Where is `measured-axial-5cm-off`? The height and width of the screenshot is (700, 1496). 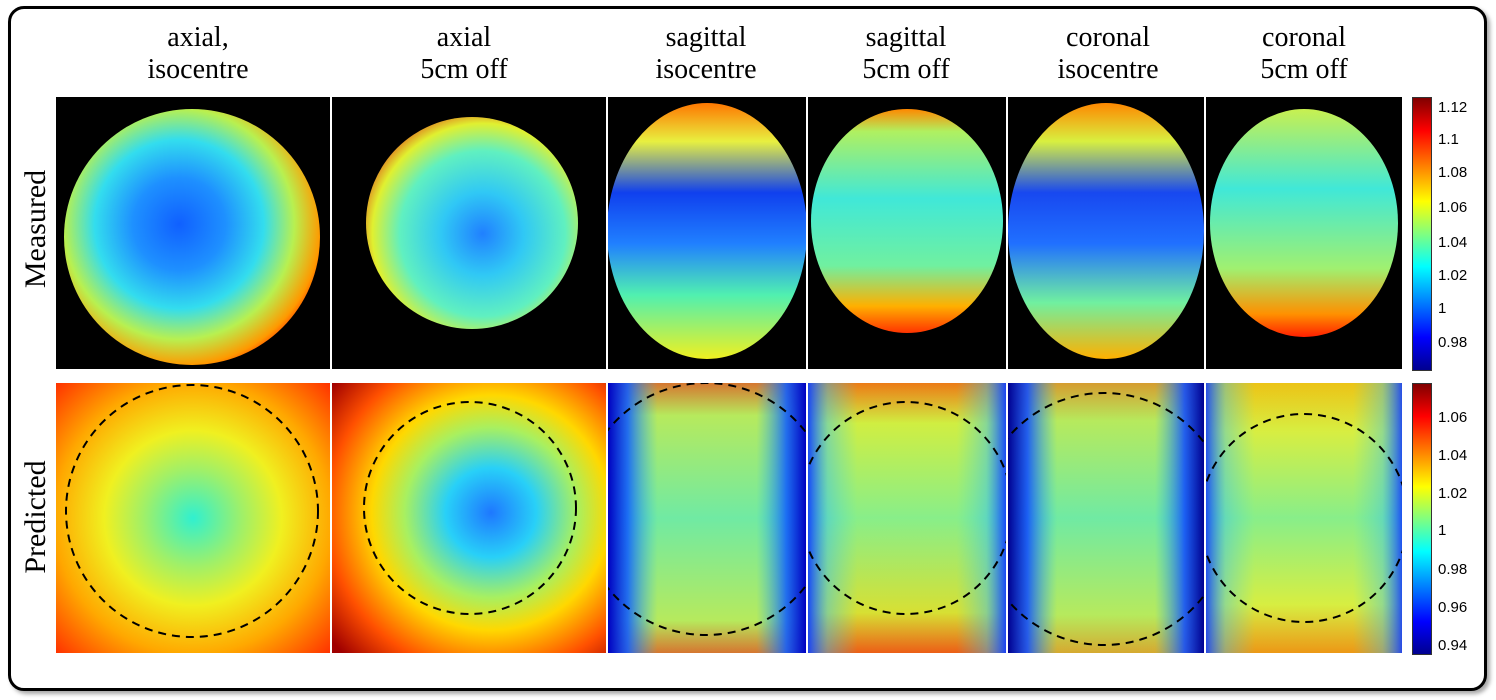 measured-axial-5cm-off is located at coordinates (469, 233).